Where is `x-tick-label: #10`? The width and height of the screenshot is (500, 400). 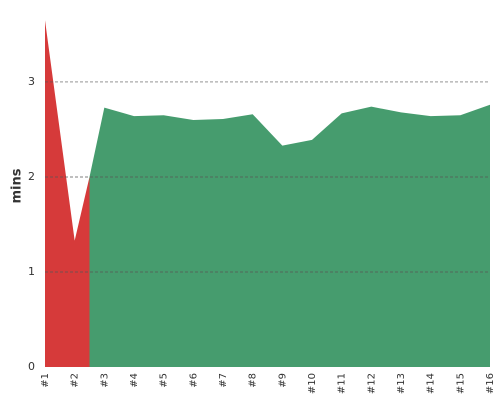
x-tick-label: #10 is located at coordinates (312, 383).